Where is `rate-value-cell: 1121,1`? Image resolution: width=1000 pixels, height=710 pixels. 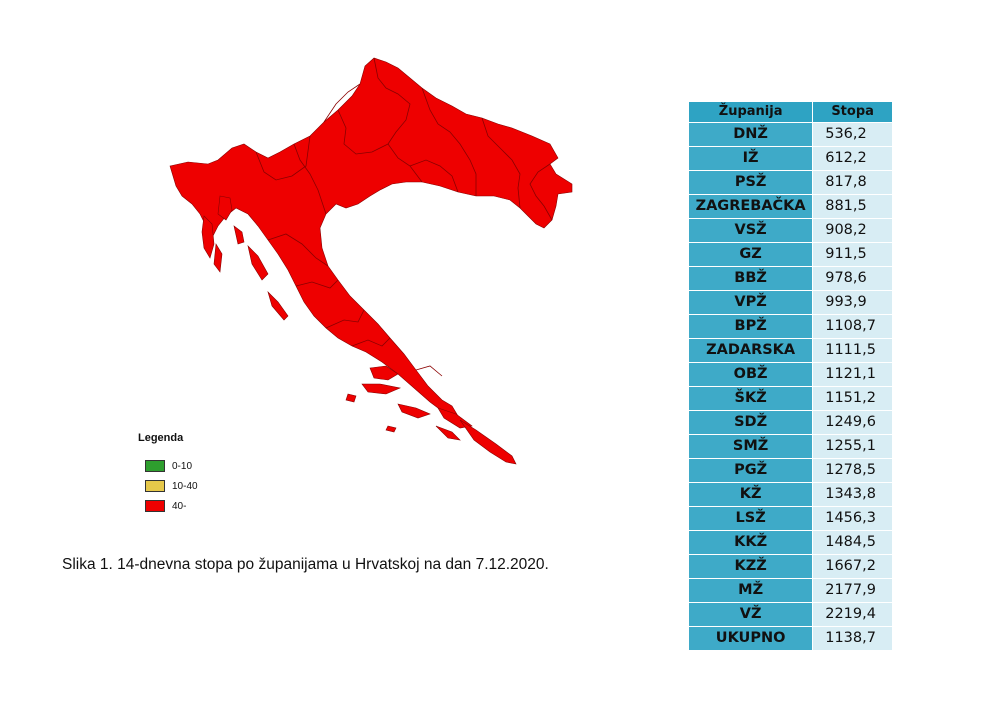 rate-value-cell: 1121,1 is located at coordinates (852, 374).